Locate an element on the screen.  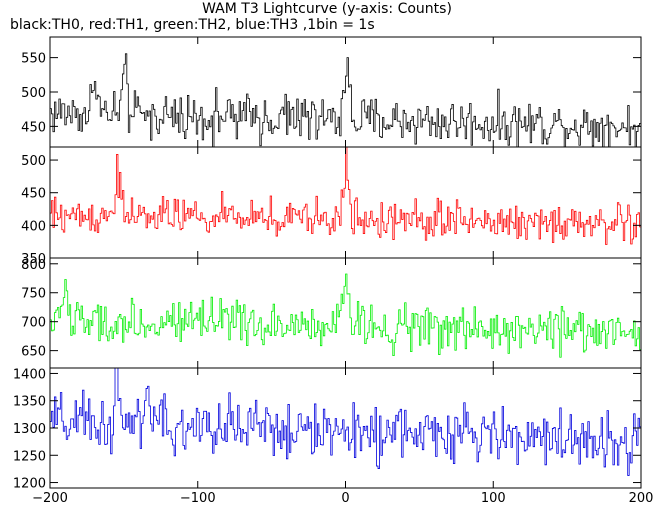
chart-title: WAM T3 Lightcurve (y-axis: Counts) is located at coordinates (327, 9).